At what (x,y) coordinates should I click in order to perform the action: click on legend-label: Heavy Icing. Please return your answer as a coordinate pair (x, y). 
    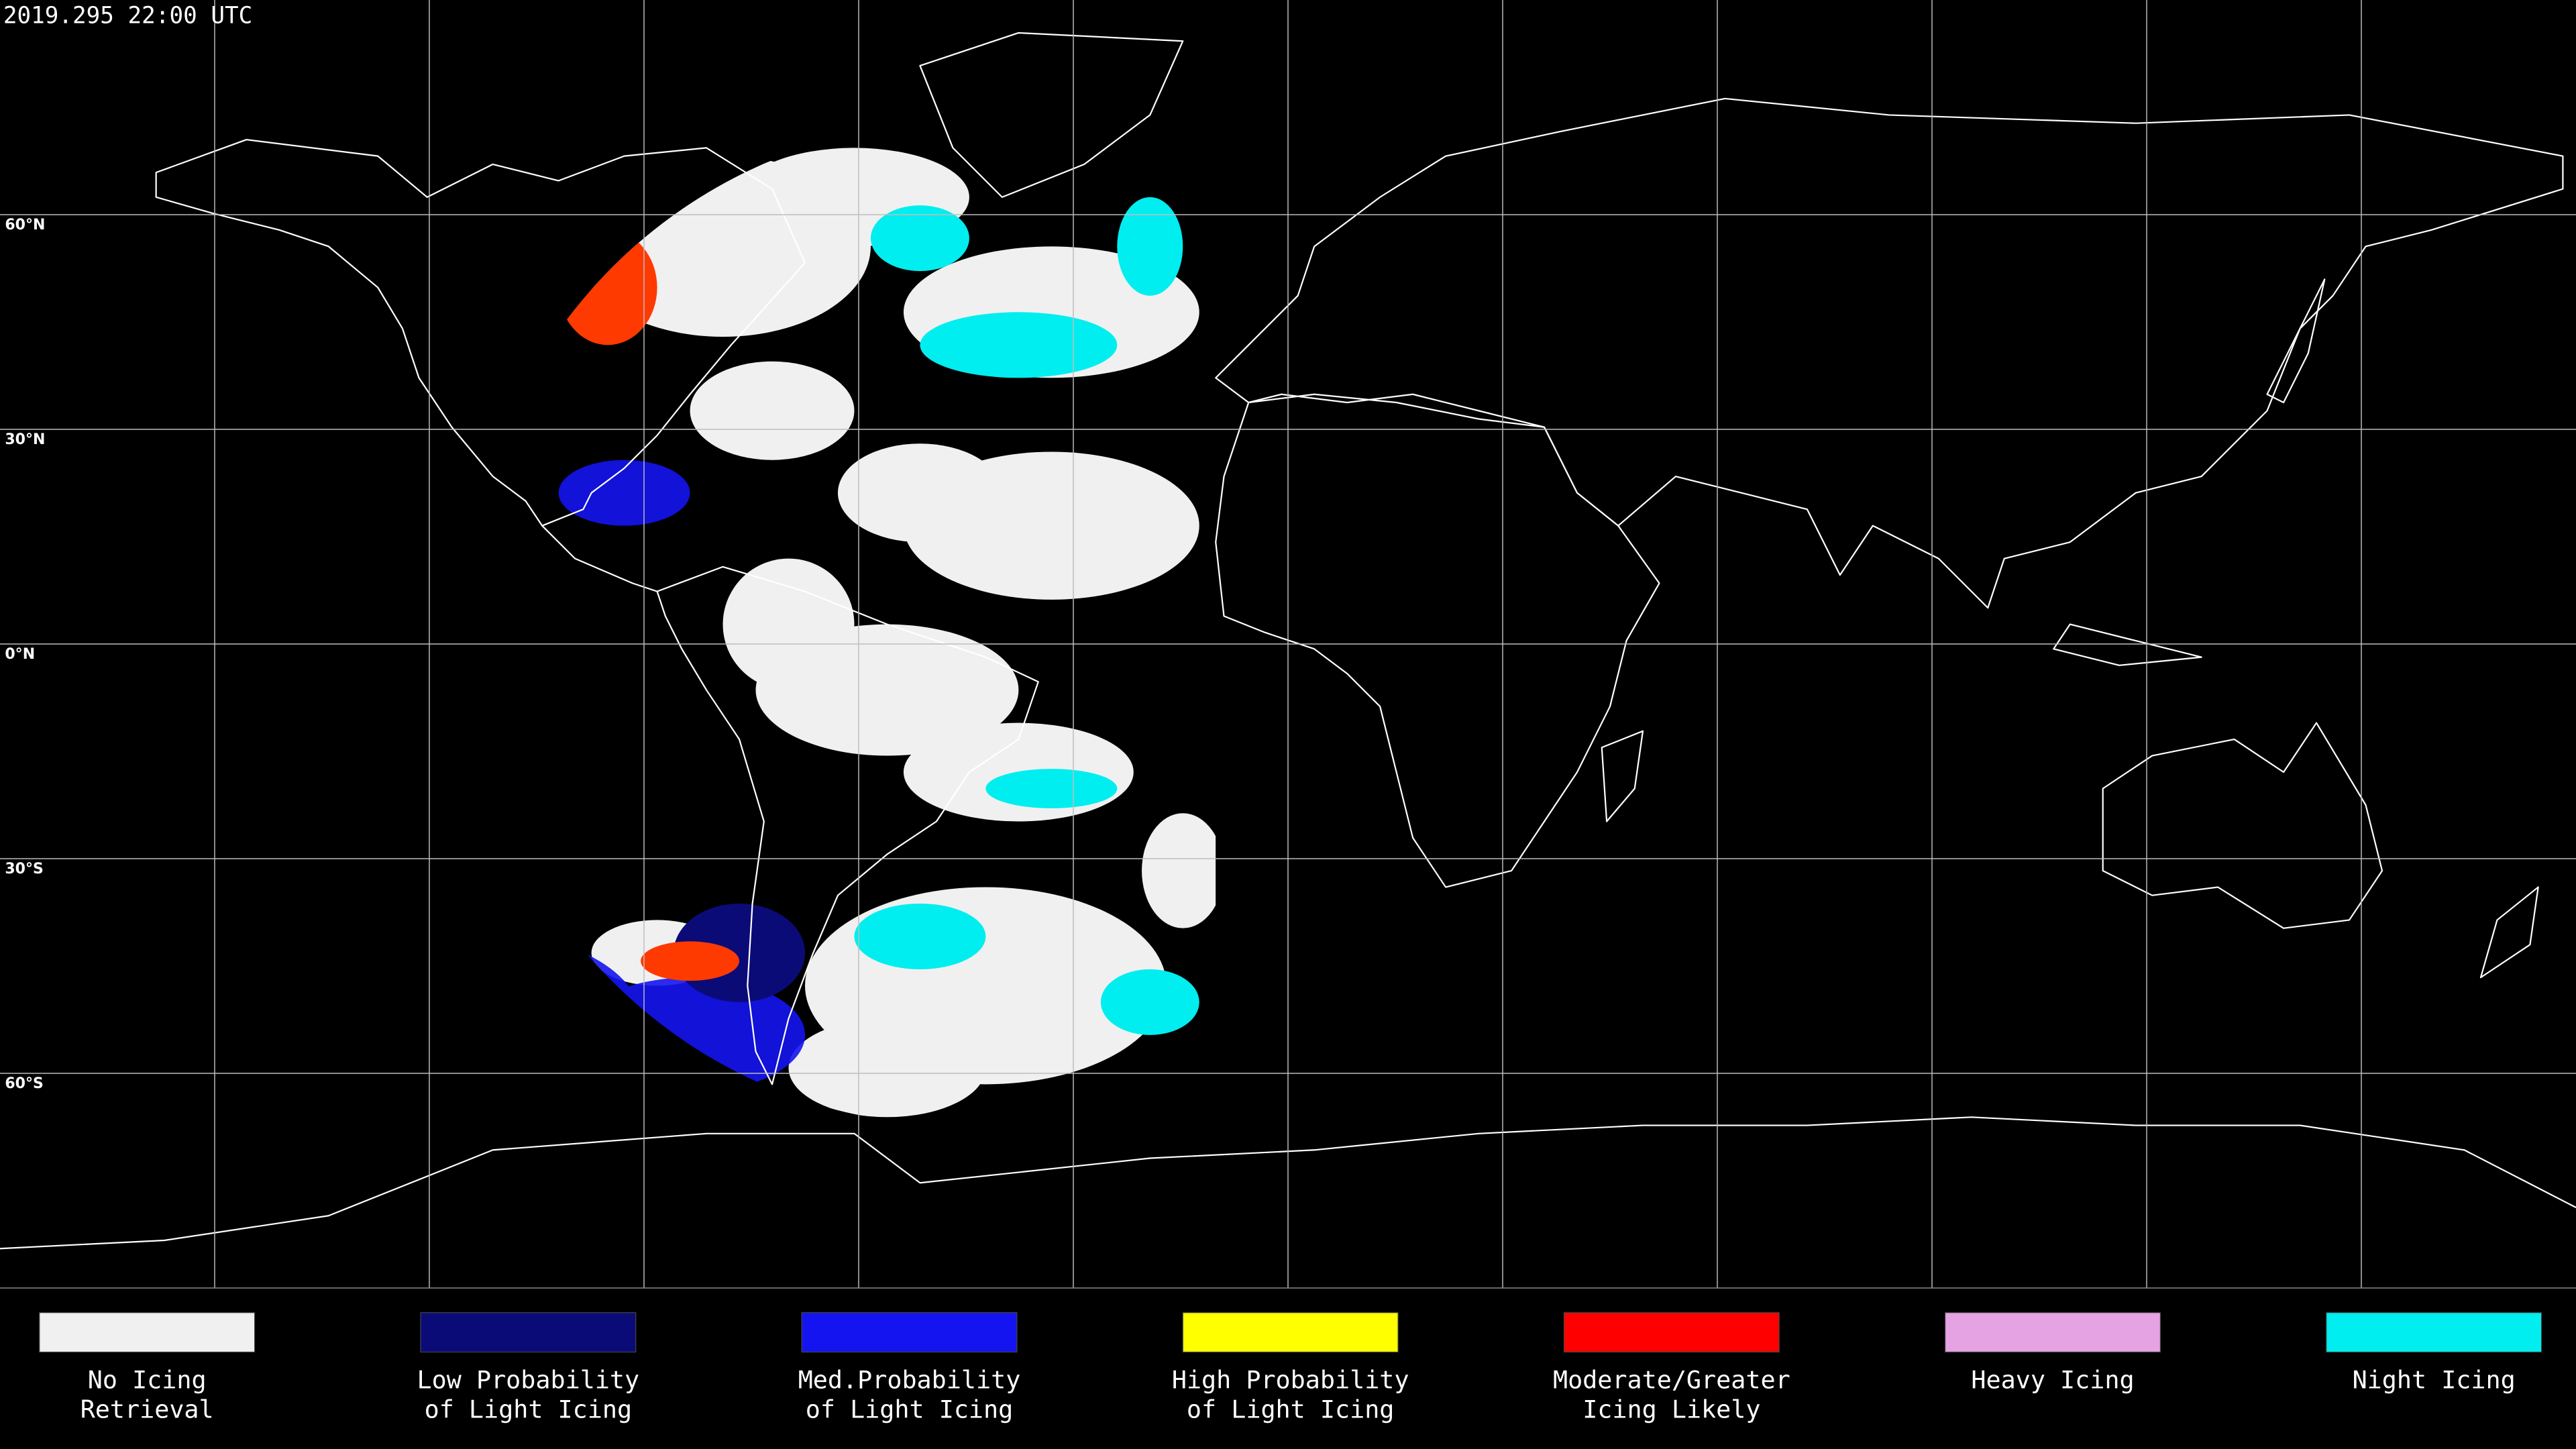
    Looking at the image, I should click on (2052, 1379).